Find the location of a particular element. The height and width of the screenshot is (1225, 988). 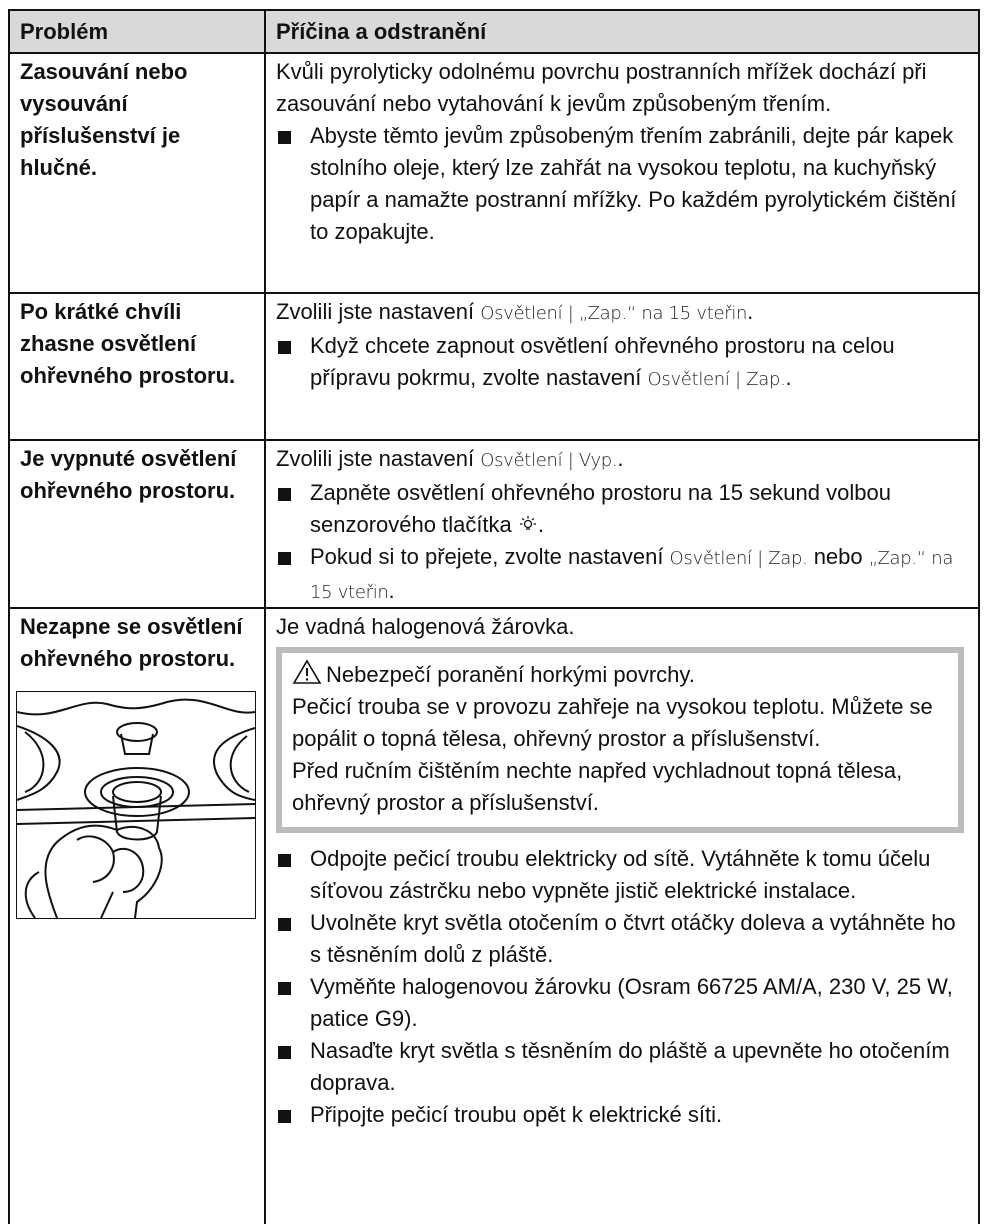

cause-text: Zvolili jste nastavení Osvětlení | Vyp.. is located at coordinates (620, 460).